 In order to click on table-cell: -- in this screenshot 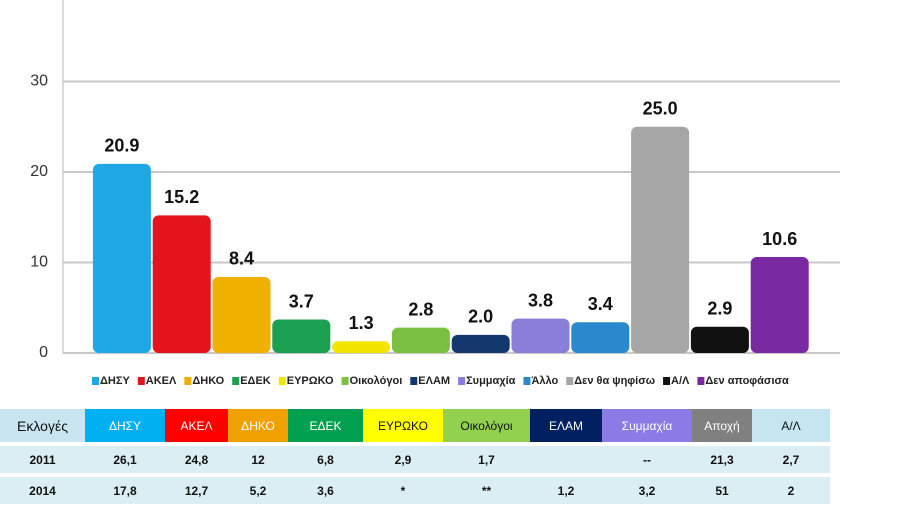, I will do `click(647, 459)`.